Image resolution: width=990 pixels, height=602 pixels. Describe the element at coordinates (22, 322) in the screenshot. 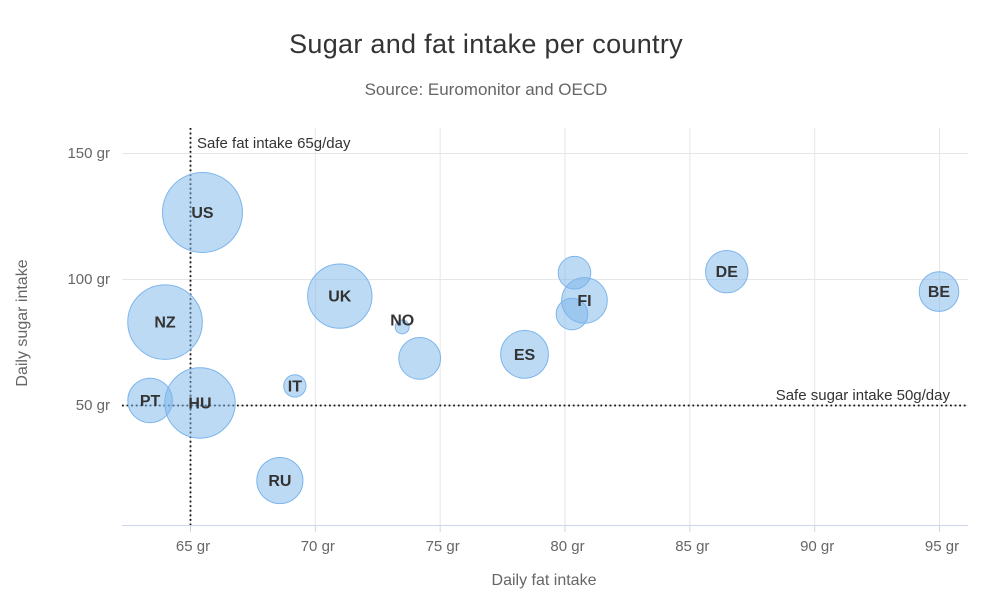

I see `y-axis-title: Daily sugar intake` at that location.